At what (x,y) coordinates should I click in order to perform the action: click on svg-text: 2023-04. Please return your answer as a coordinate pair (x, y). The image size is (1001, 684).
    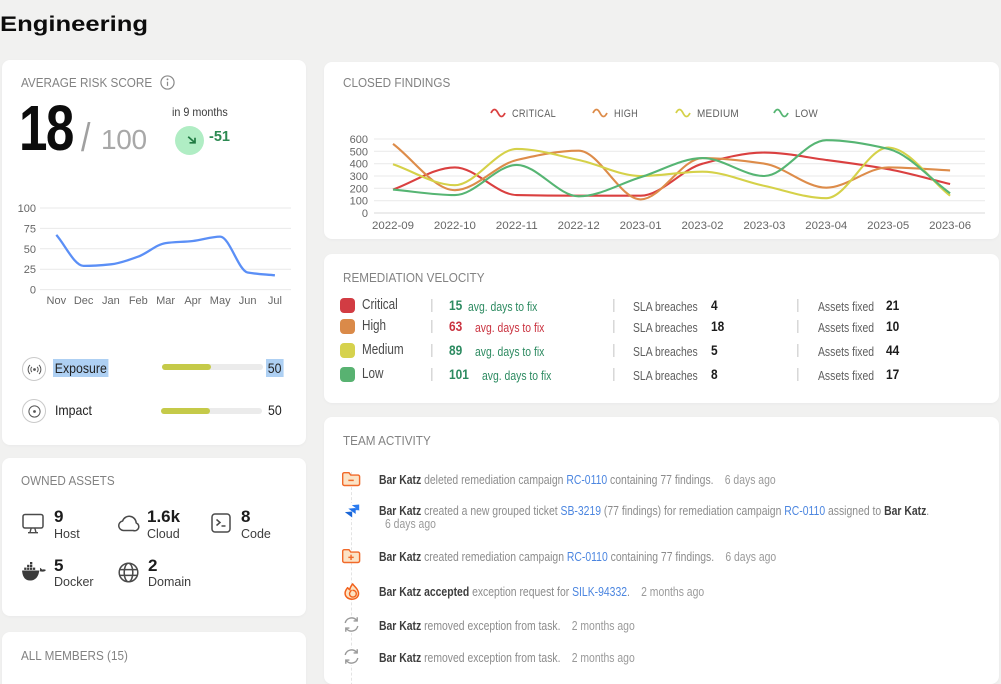
    Looking at the image, I should click on (826, 226).